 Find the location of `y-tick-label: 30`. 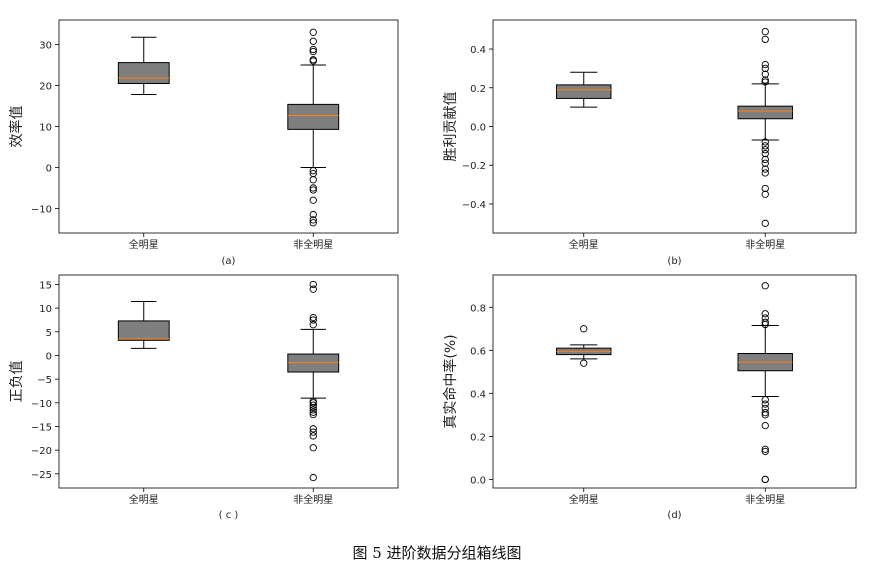

y-tick-label: 30 is located at coordinates (45, 46).